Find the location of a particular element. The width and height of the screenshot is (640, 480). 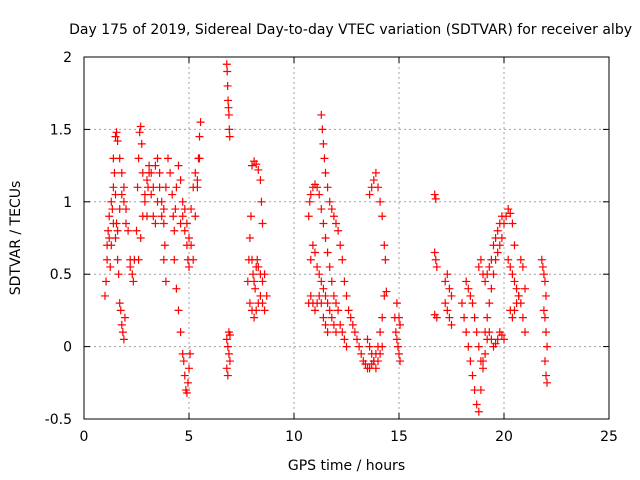

y-tick-label: -0.5 is located at coordinates (58, 420).